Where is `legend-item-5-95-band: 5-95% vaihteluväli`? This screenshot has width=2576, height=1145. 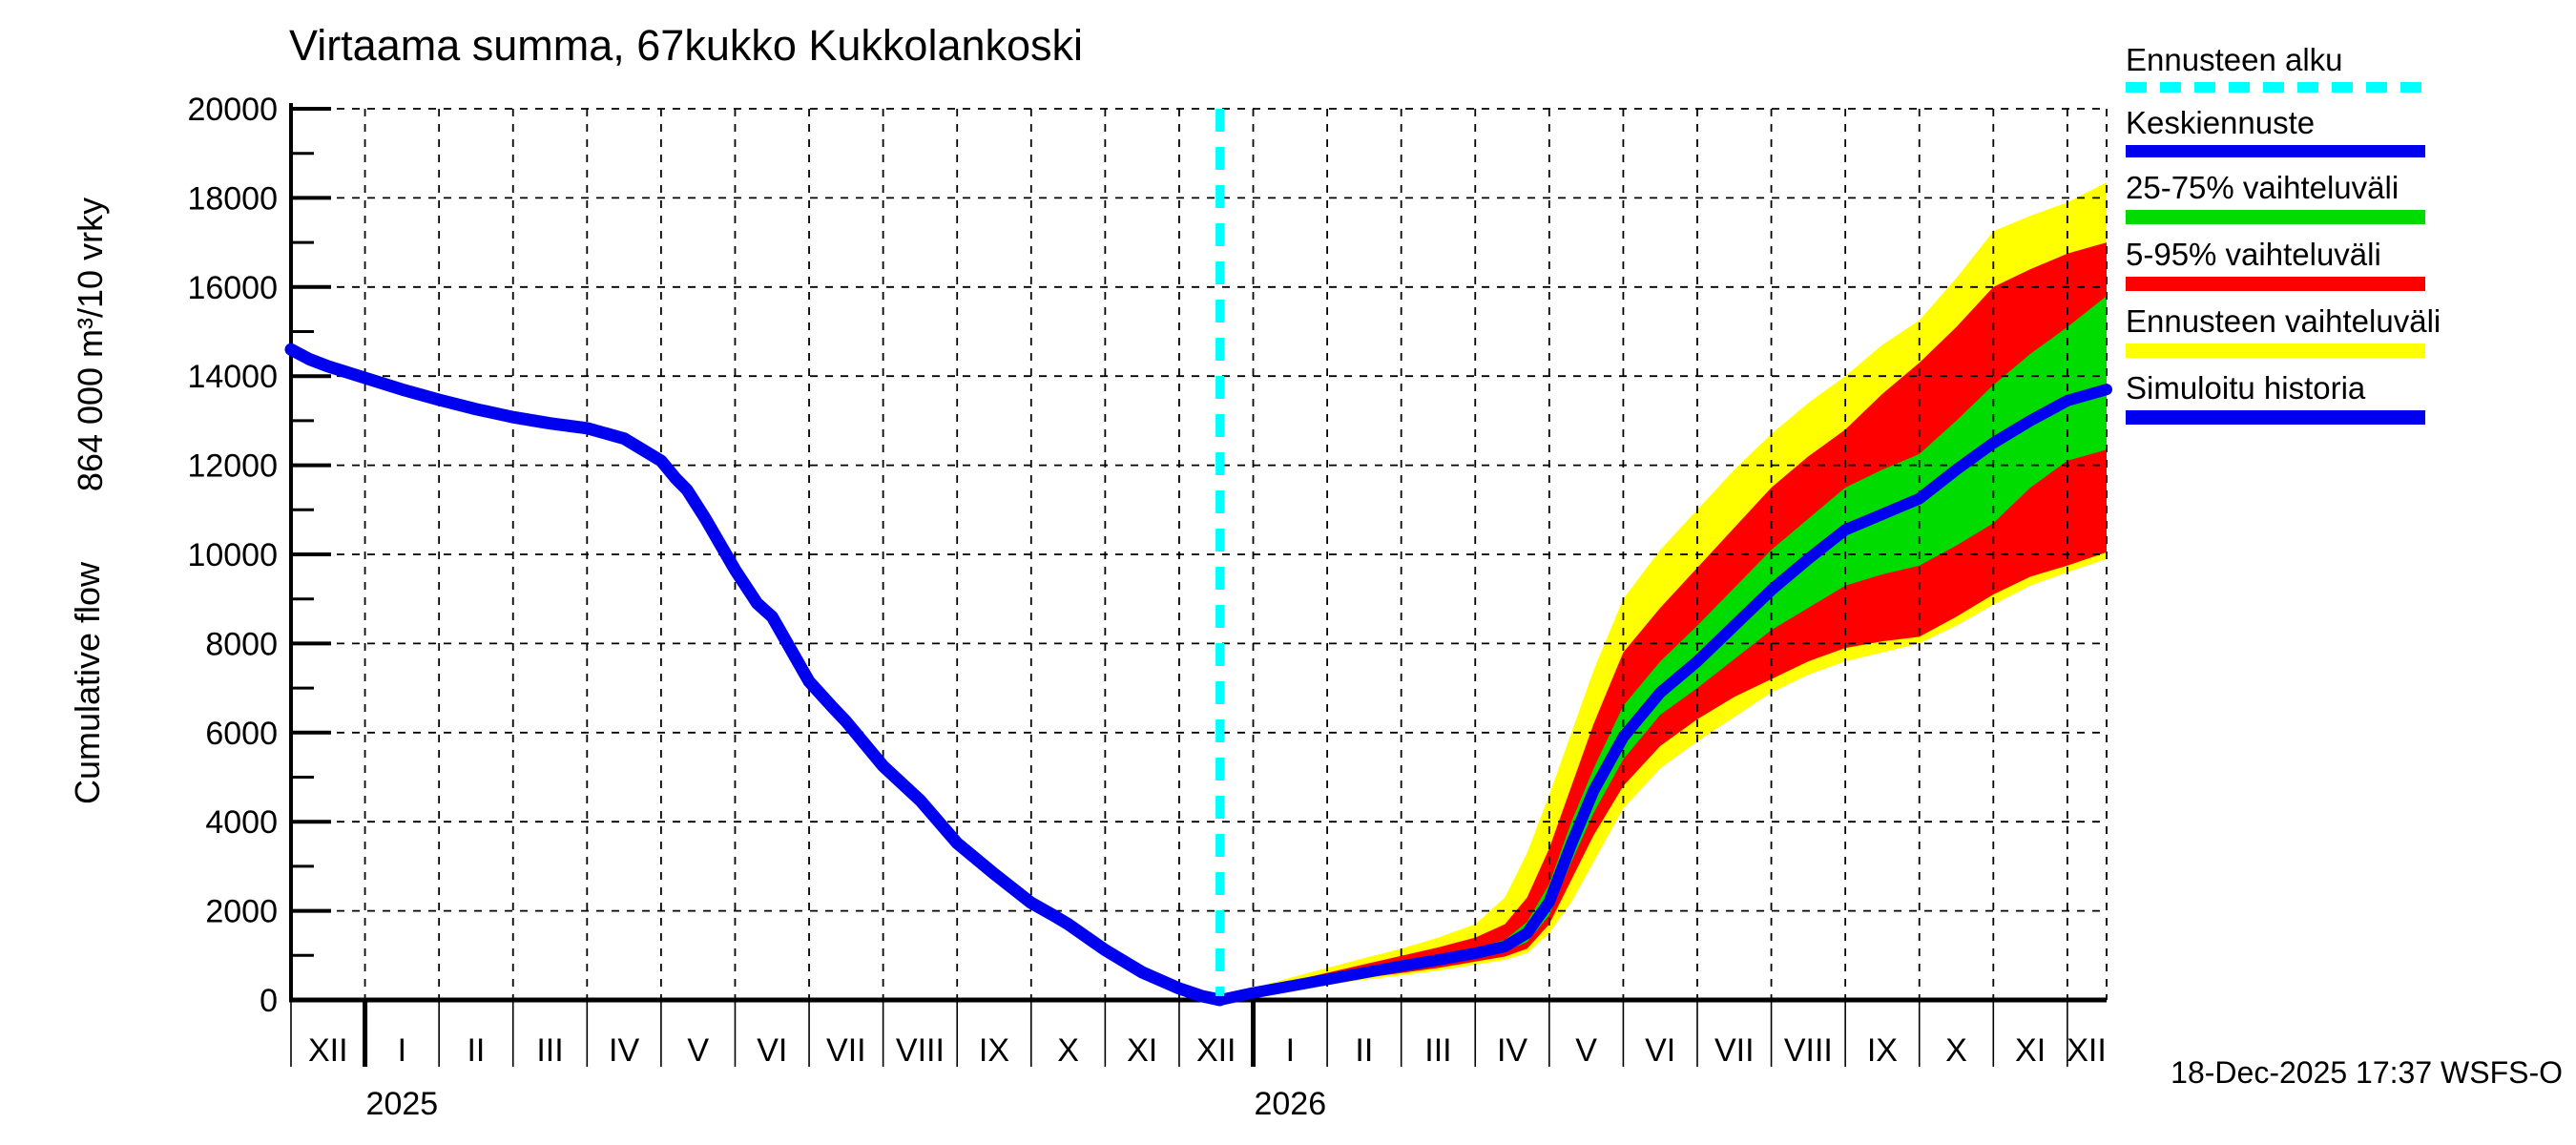
legend-item-5-95-band: 5-95% vaihteluväli is located at coordinates (2350, 264).